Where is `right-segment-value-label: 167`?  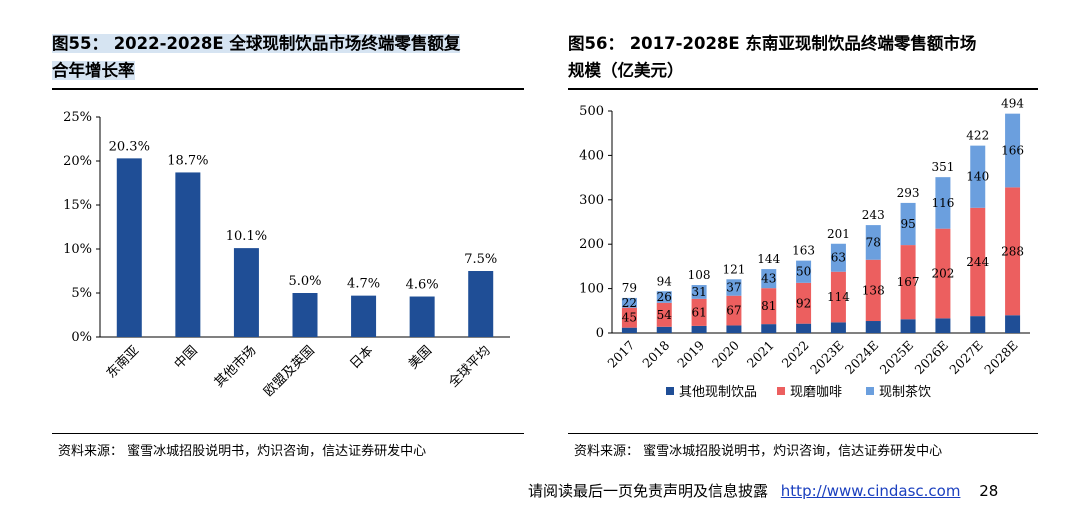 right-segment-value-label: 167 is located at coordinates (908, 282).